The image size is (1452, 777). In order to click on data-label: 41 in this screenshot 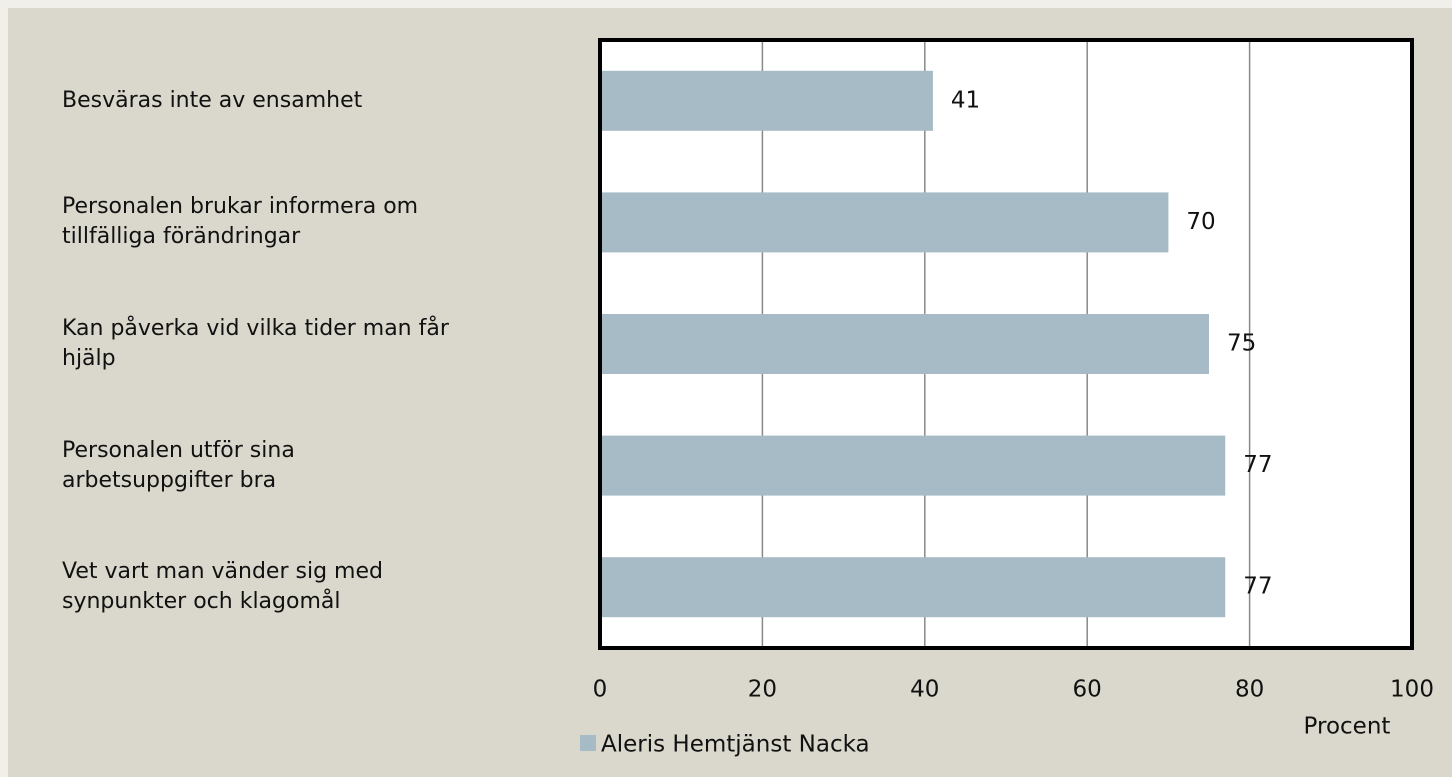, I will do `click(965, 100)`.